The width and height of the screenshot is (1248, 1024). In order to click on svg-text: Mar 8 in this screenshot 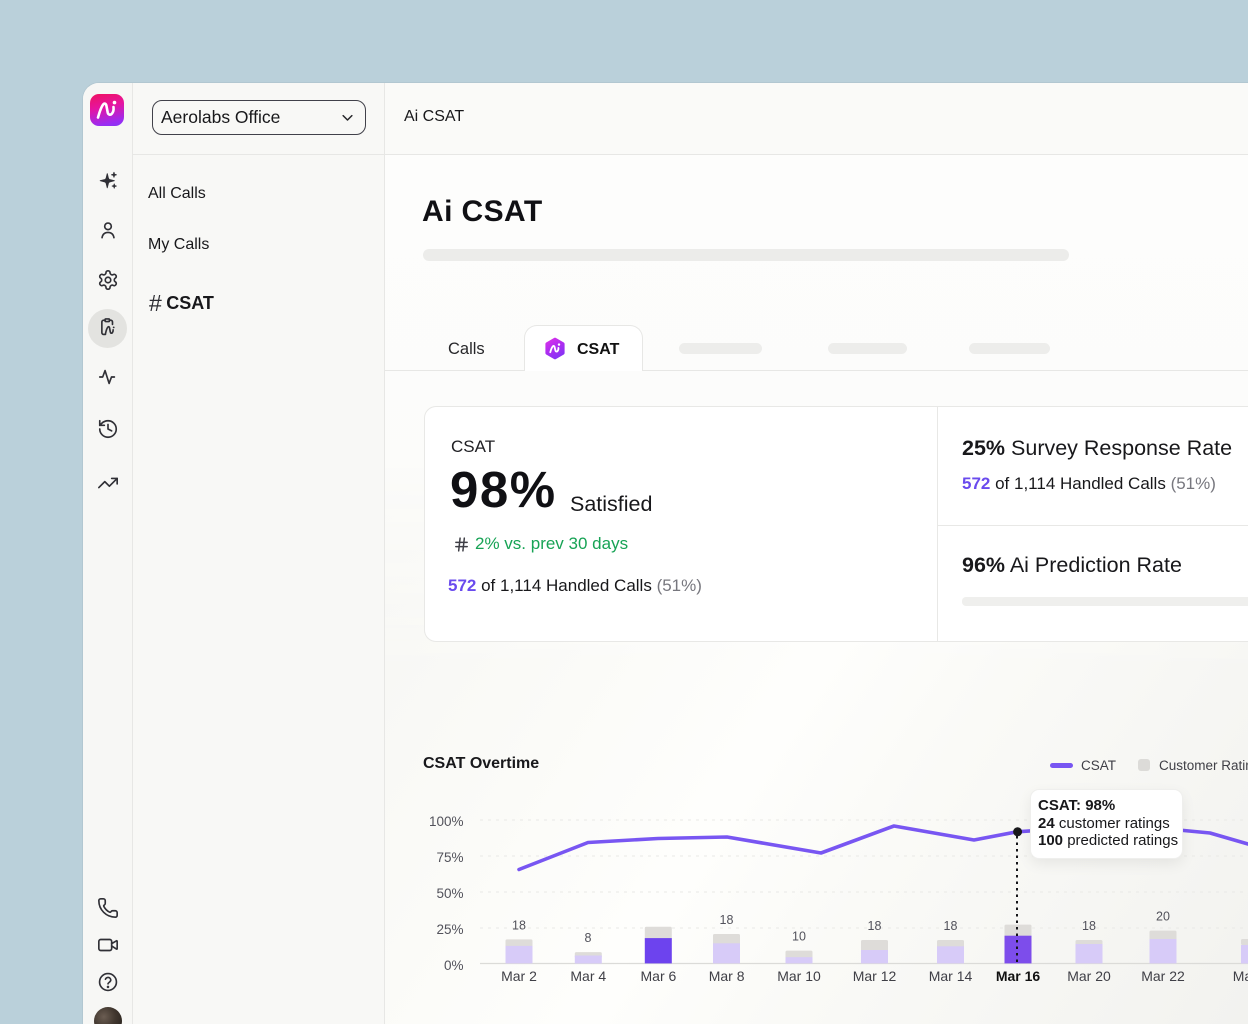, I will do `click(727, 976)`.